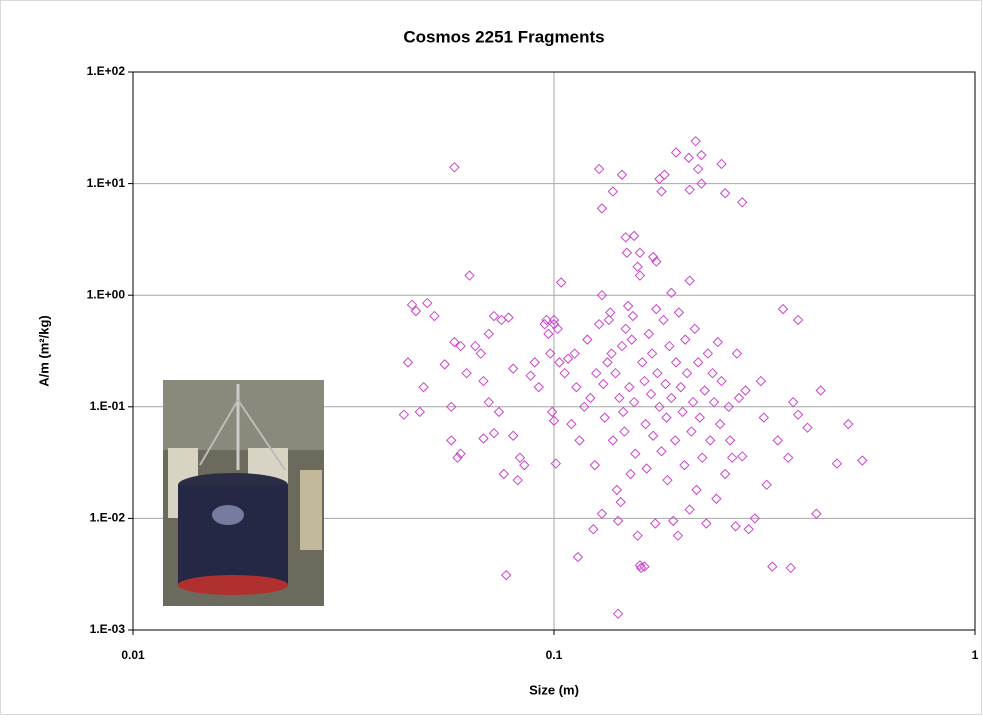 This screenshot has width=983, height=721. Describe the element at coordinates (503, 36) in the screenshot. I see `chart-title: Cosmos 2251 Fragments` at that location.